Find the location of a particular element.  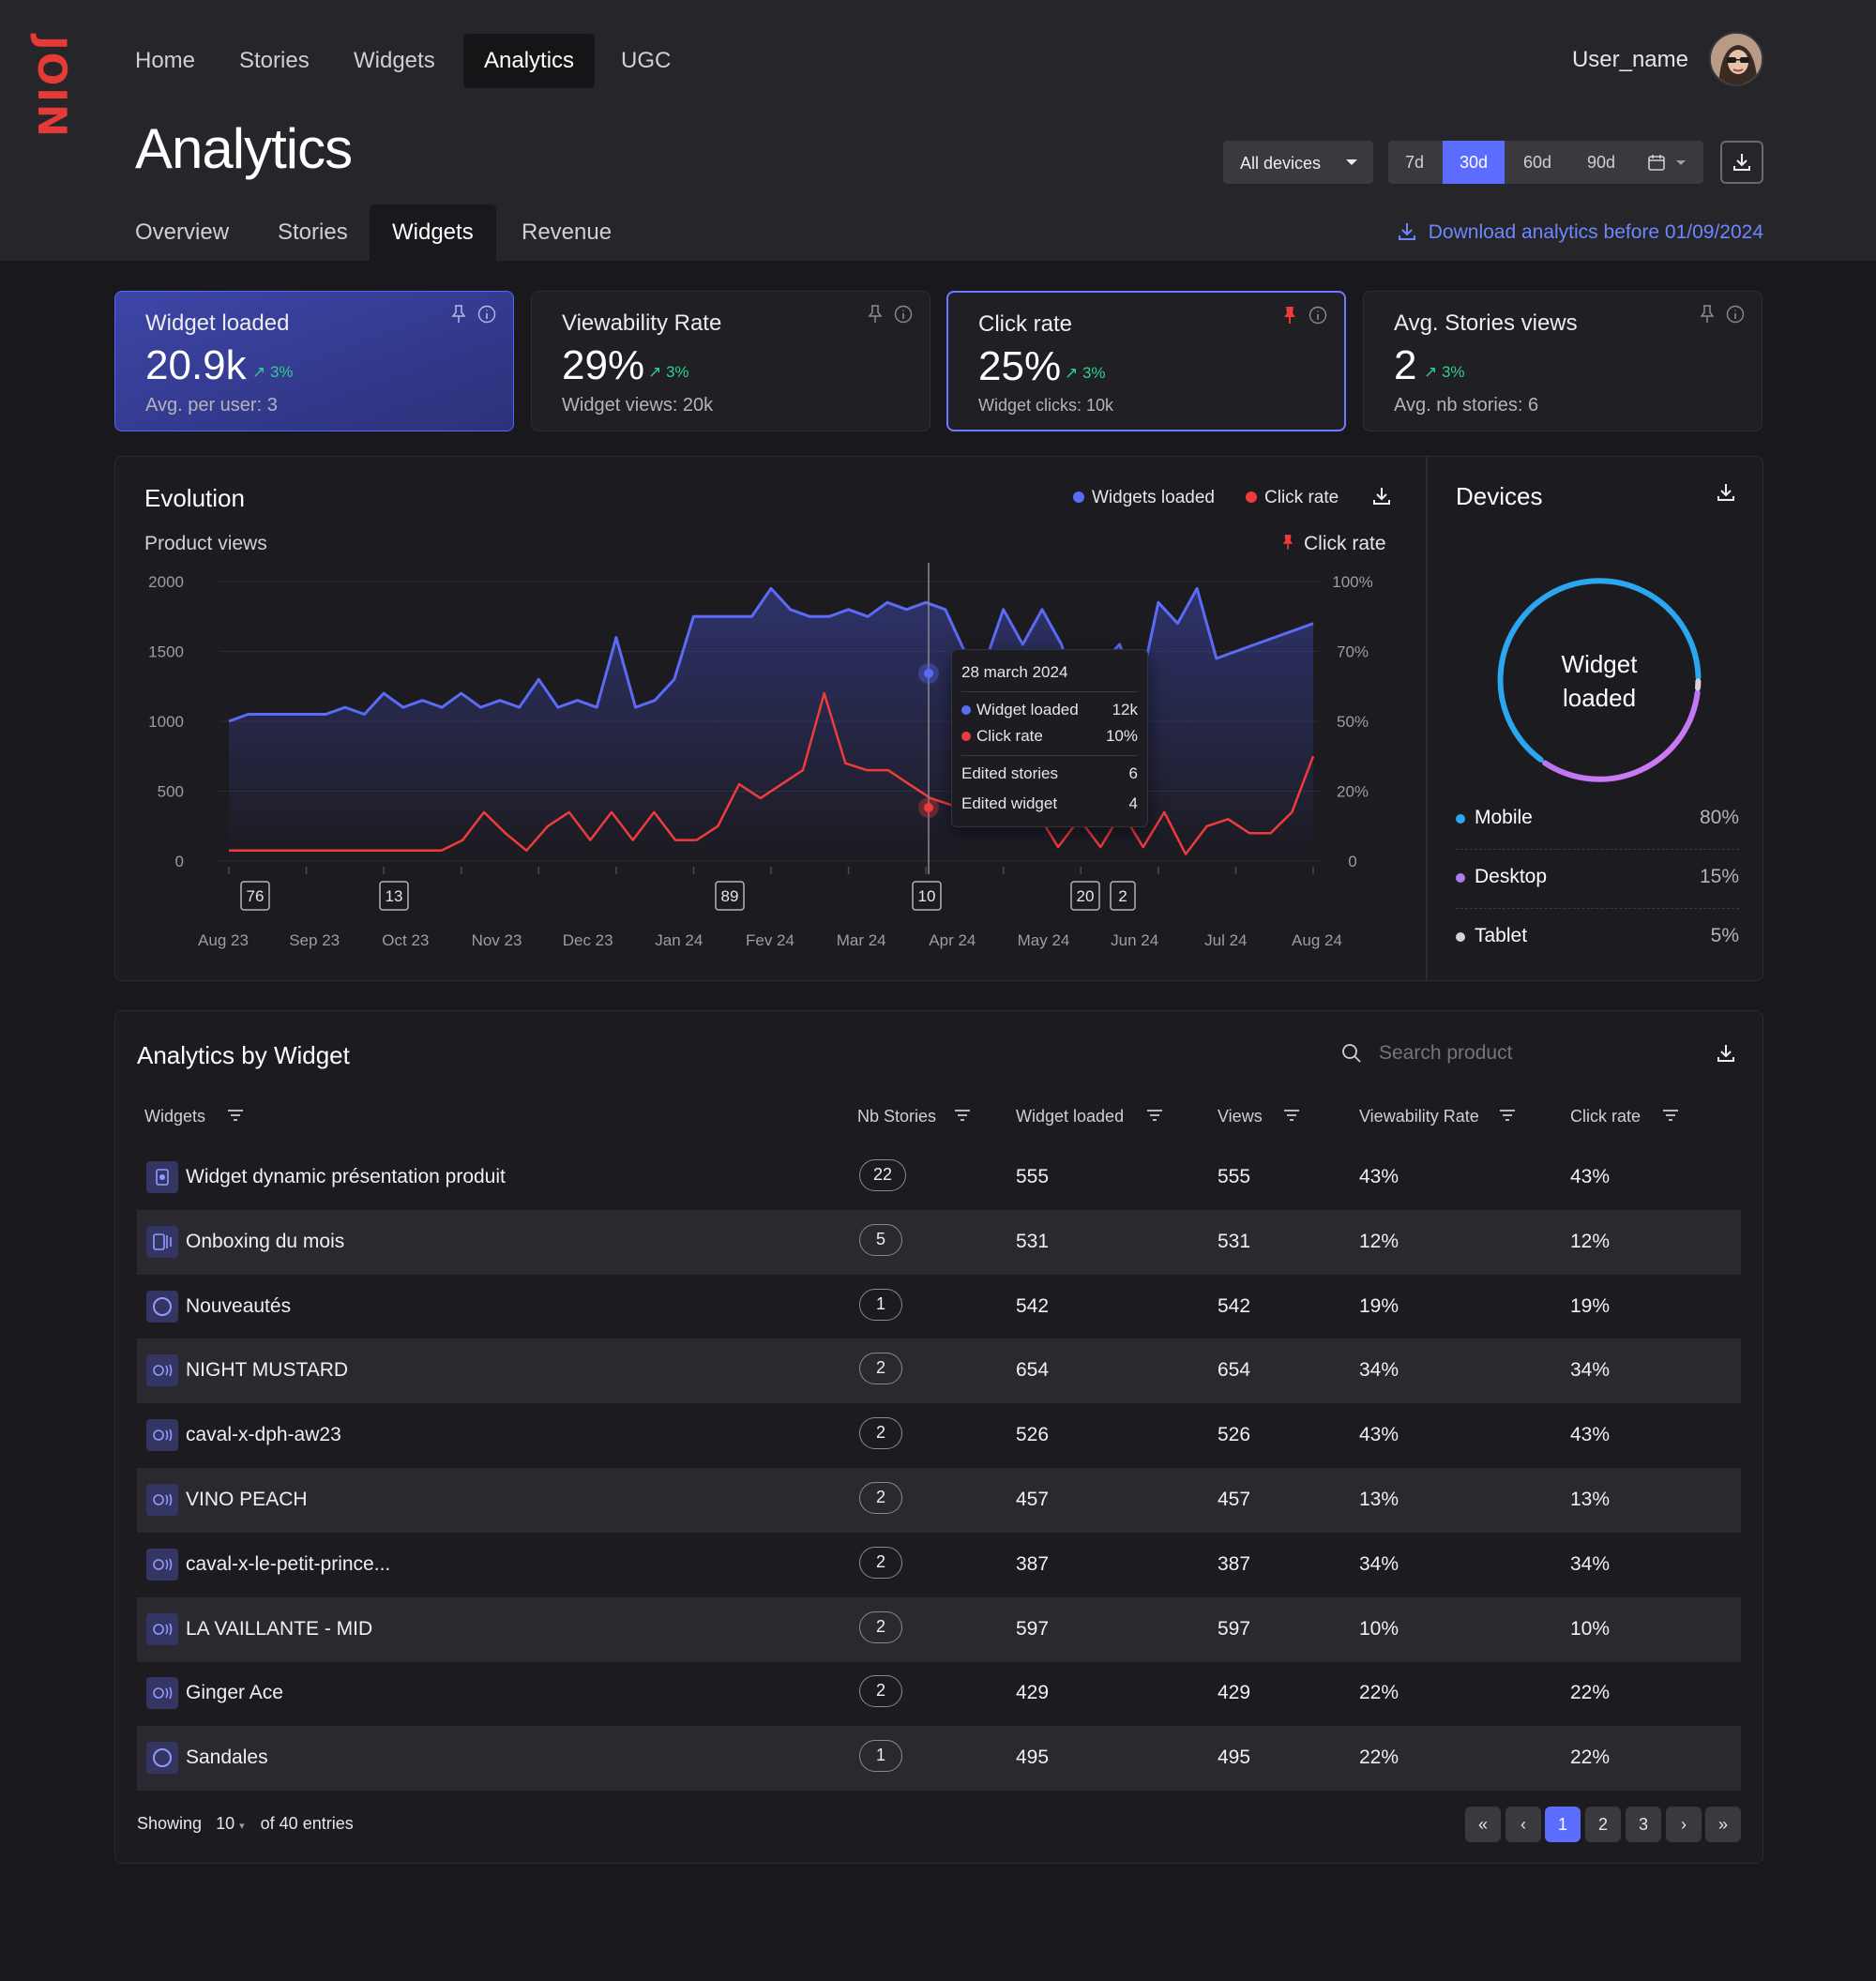

x-tick-label: Jun 24 is located at coordinates (1134, 940).